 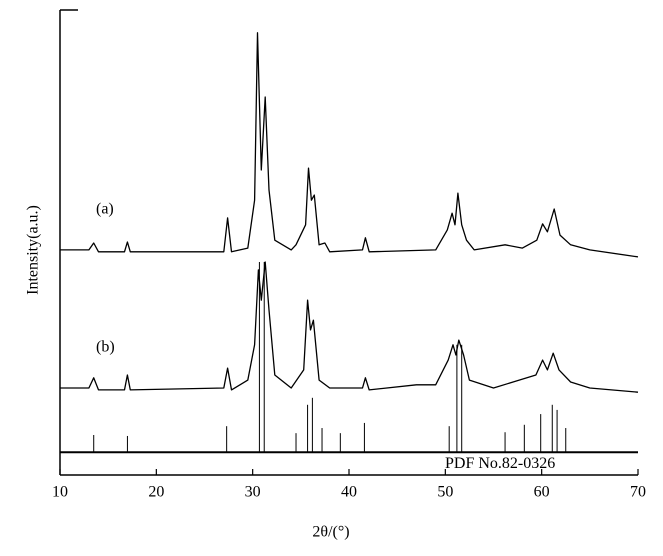 What do you see at coordinates (445, 492) in the screenshot?
I see `x-tick-label: 50` at bounding box center [445, 492].